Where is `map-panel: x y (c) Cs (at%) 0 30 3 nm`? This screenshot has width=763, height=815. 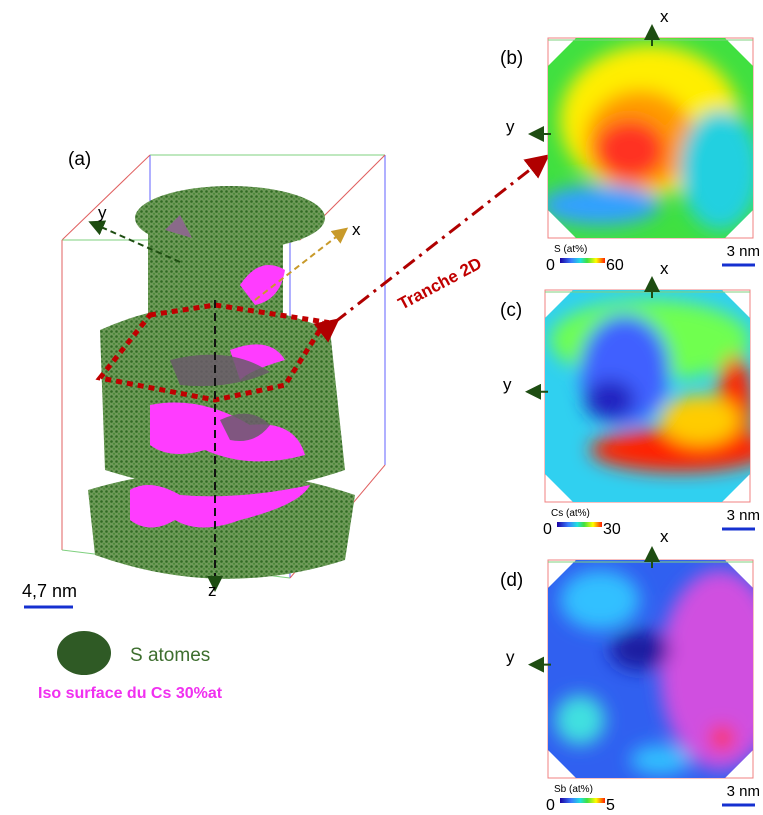 map-panel: x y (c) Cs (at%) 0 30 3 nm is located at coordinates (630, 398).